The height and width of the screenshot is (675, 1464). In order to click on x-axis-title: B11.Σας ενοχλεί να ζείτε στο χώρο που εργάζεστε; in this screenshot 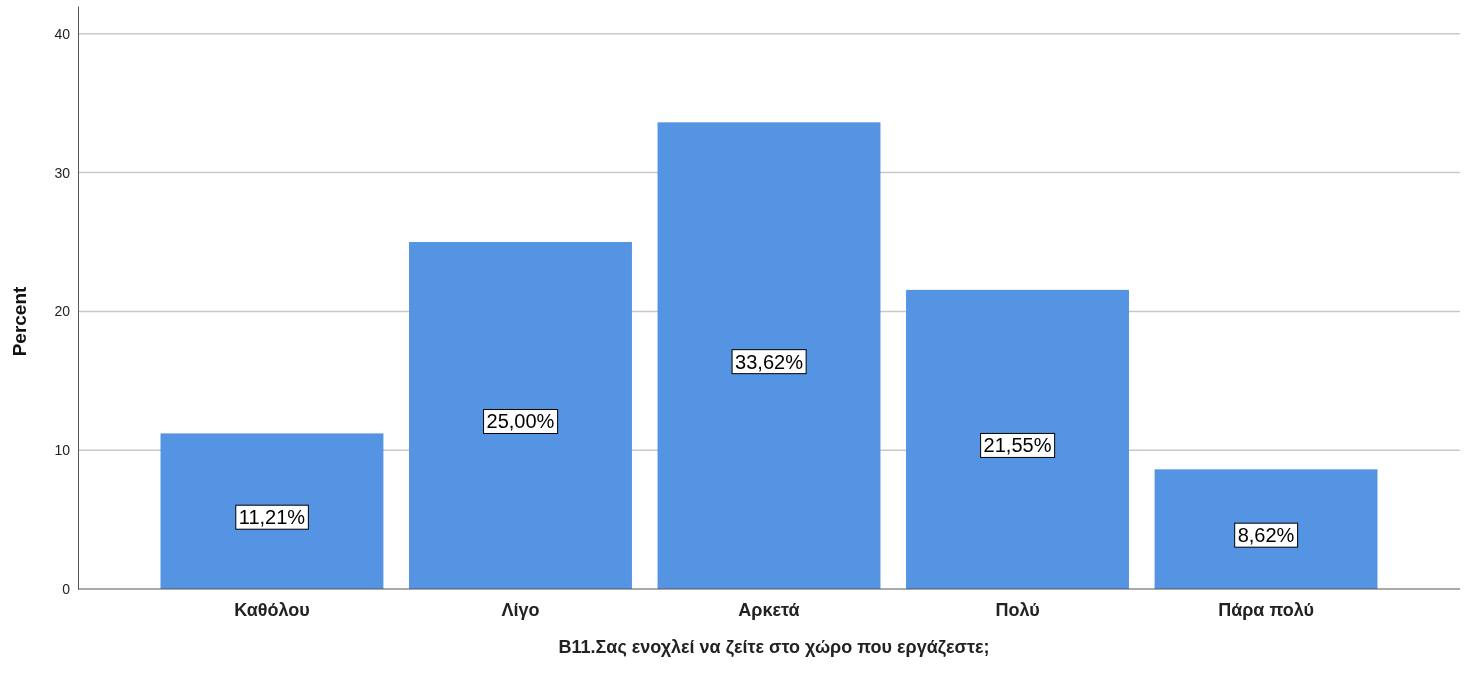, I will do `click(774, 647)`.